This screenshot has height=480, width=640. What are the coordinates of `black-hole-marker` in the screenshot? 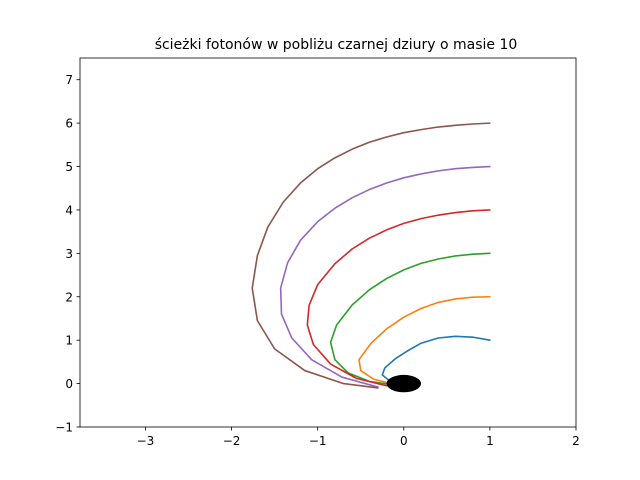 It's located at (403, 383).